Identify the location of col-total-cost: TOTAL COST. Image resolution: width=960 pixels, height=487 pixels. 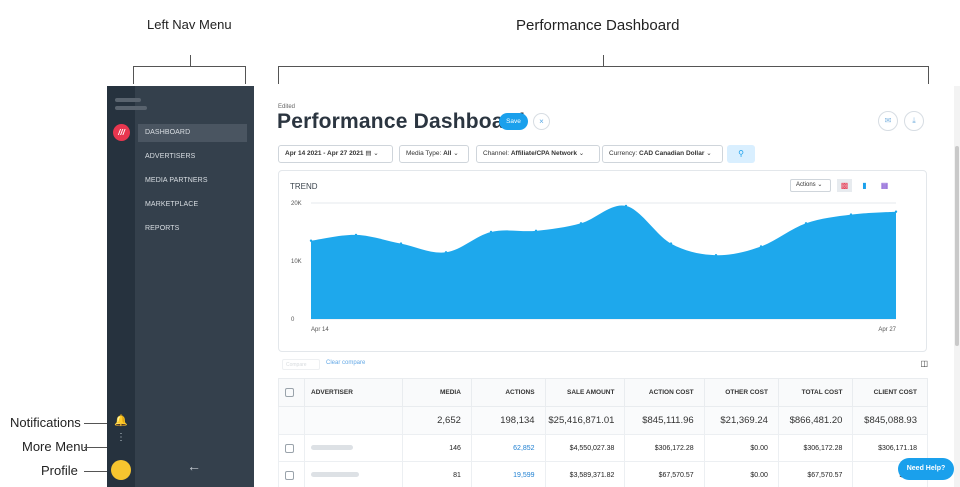
(815, 392).